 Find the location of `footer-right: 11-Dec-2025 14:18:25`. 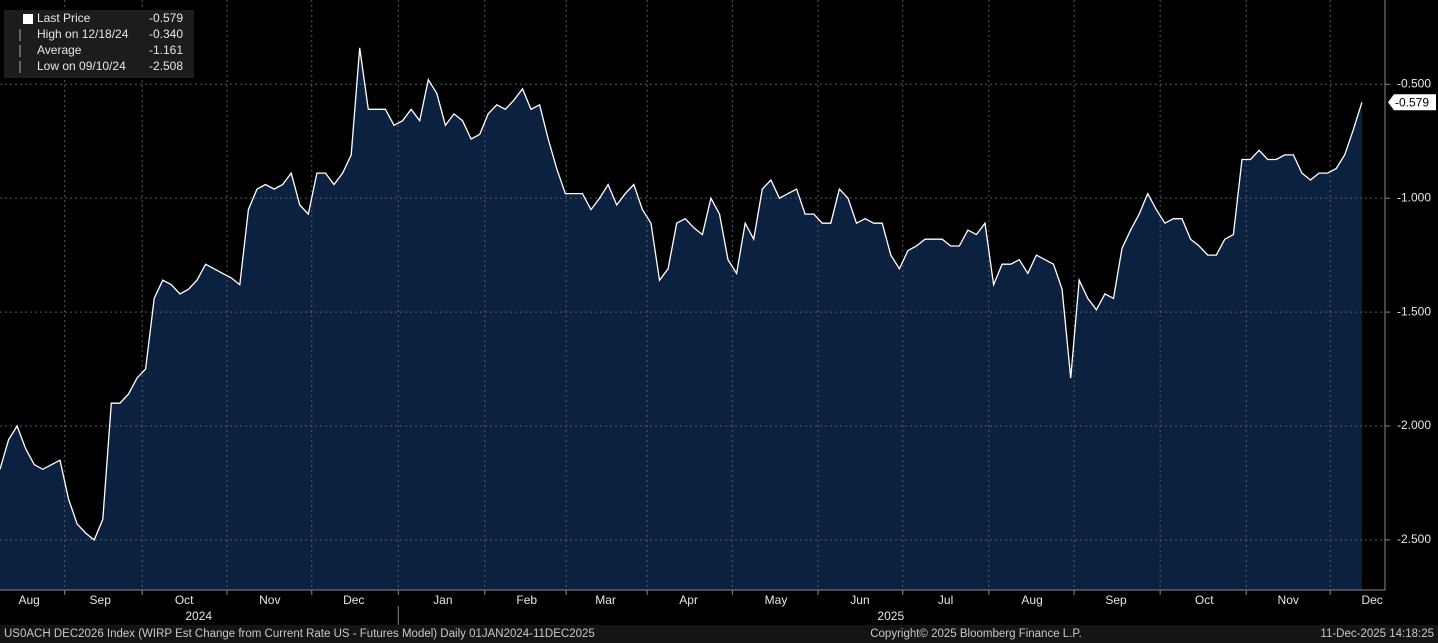

footer-right: 11-Dec-2025 14:18:25 is located at coordinates (1377, 634).